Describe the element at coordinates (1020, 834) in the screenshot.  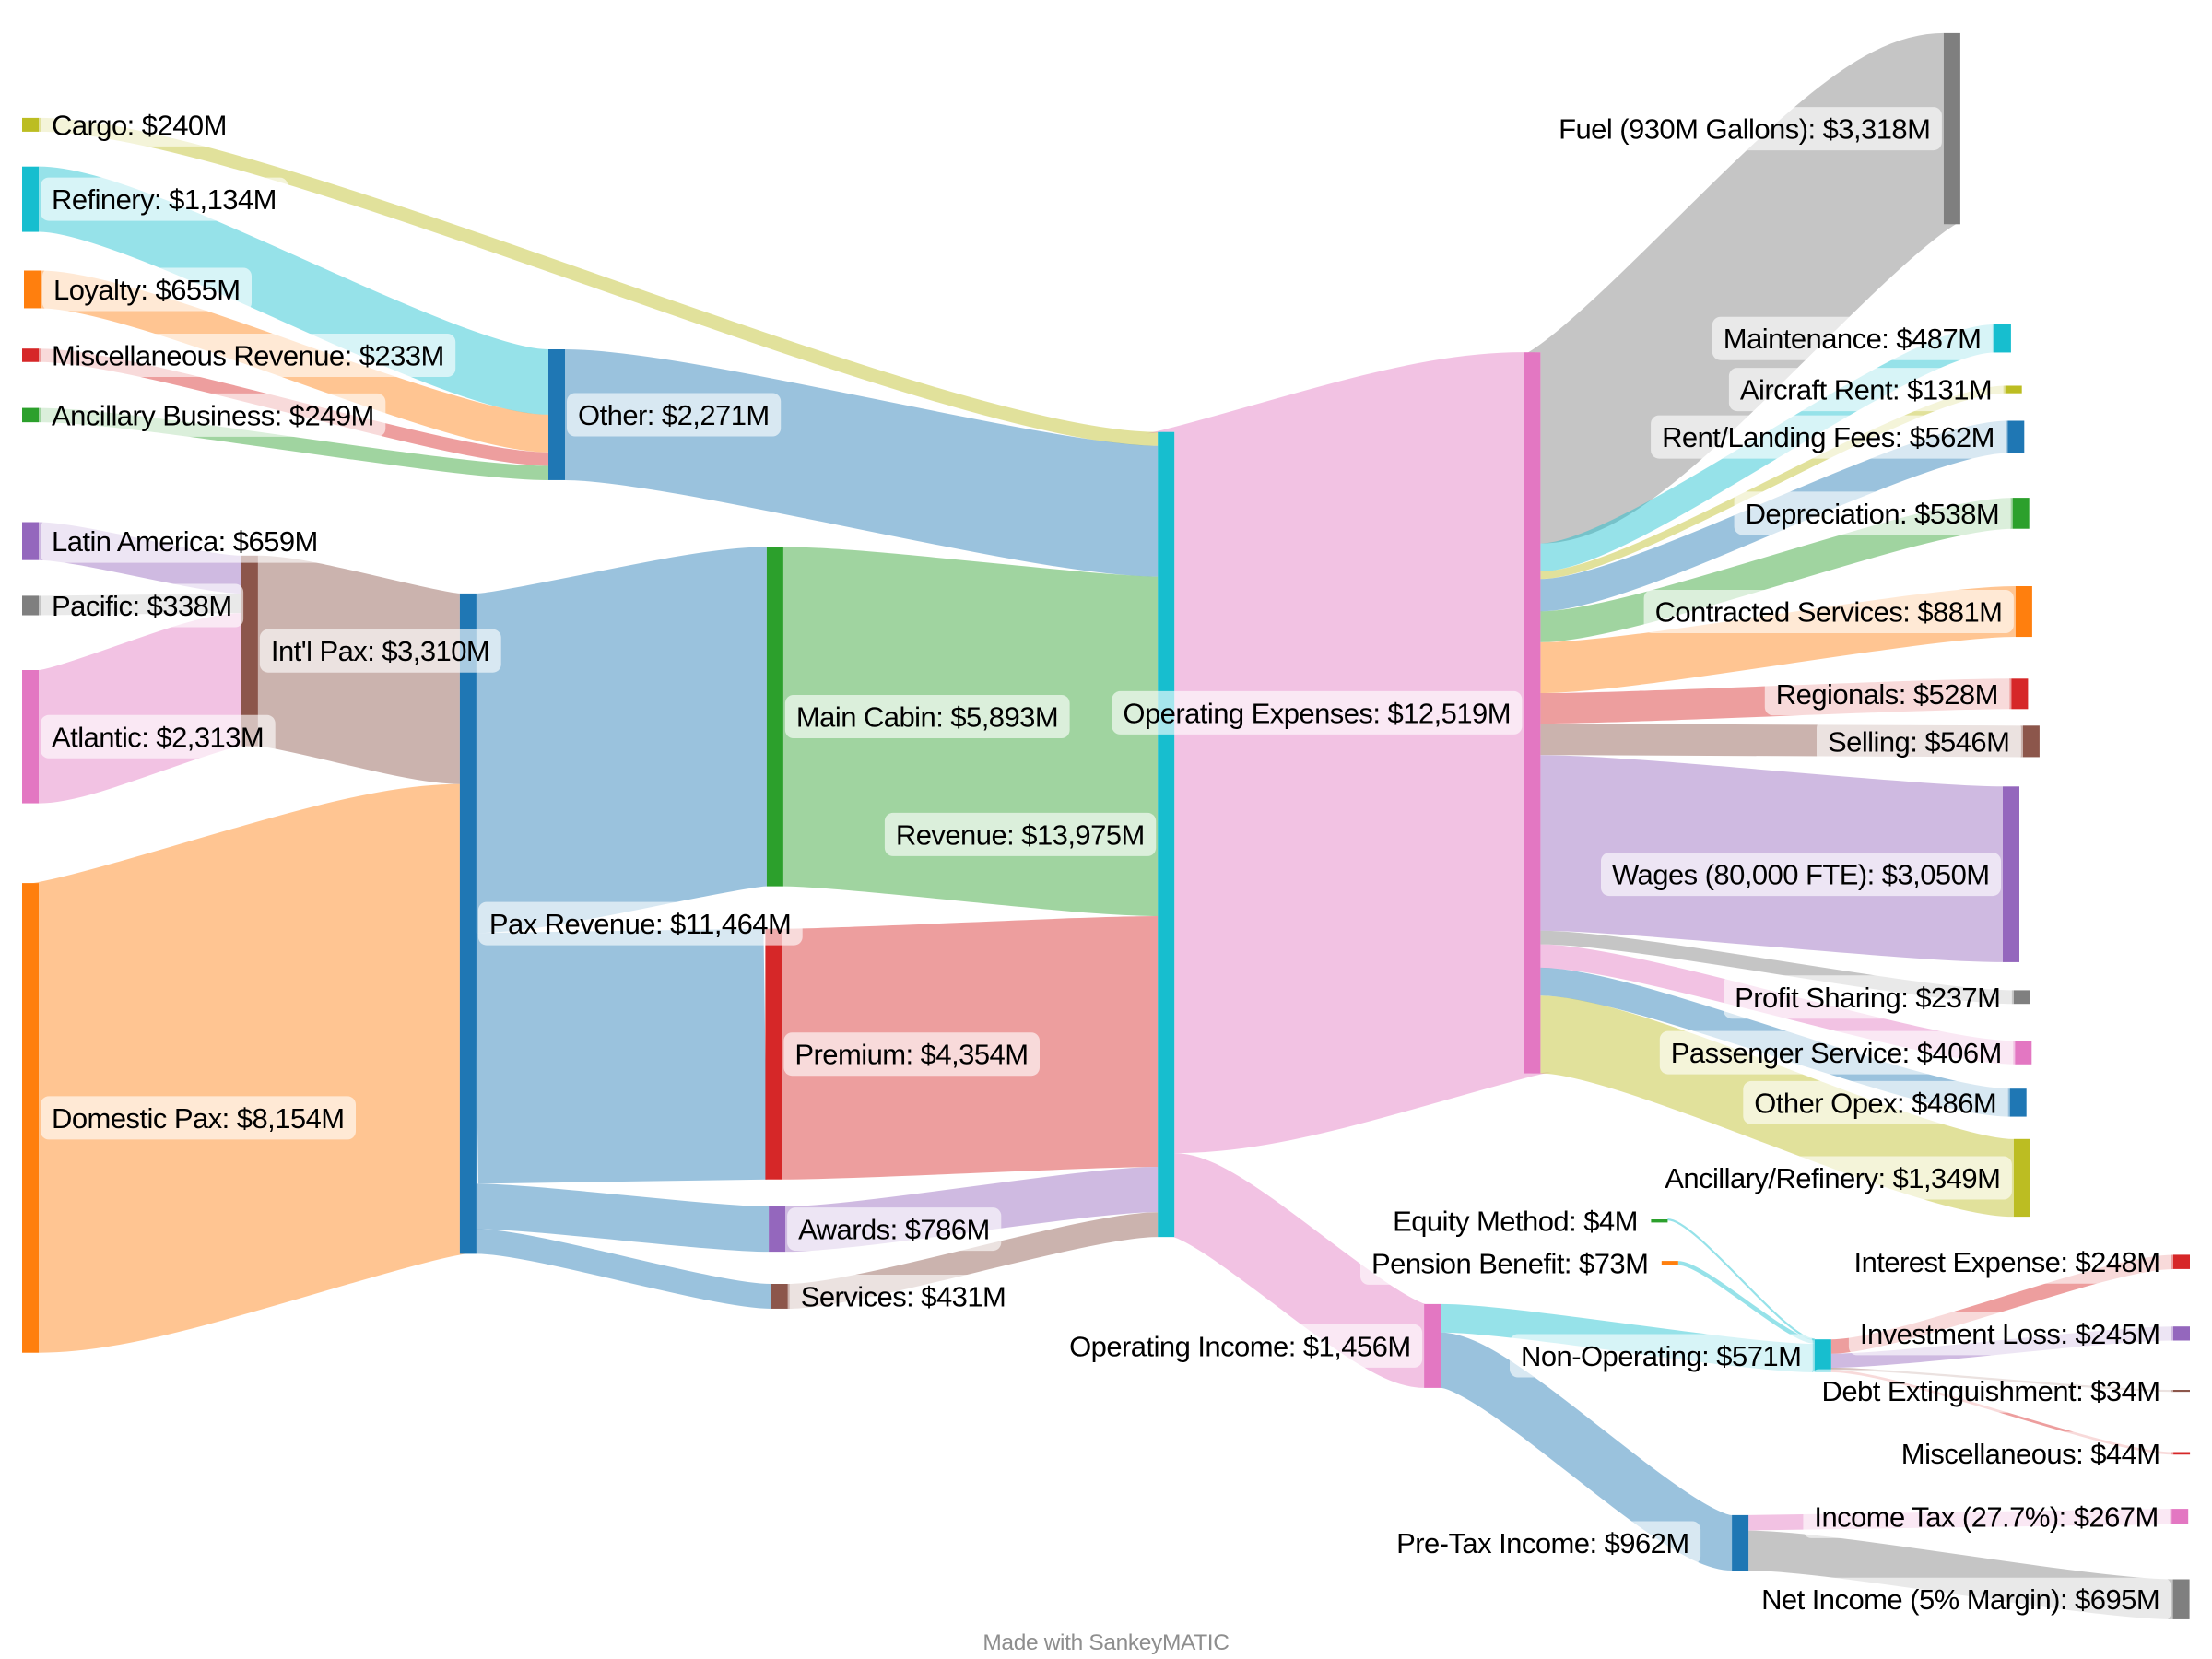
I see `svg-text: Revenue: $13,975M` at that location.